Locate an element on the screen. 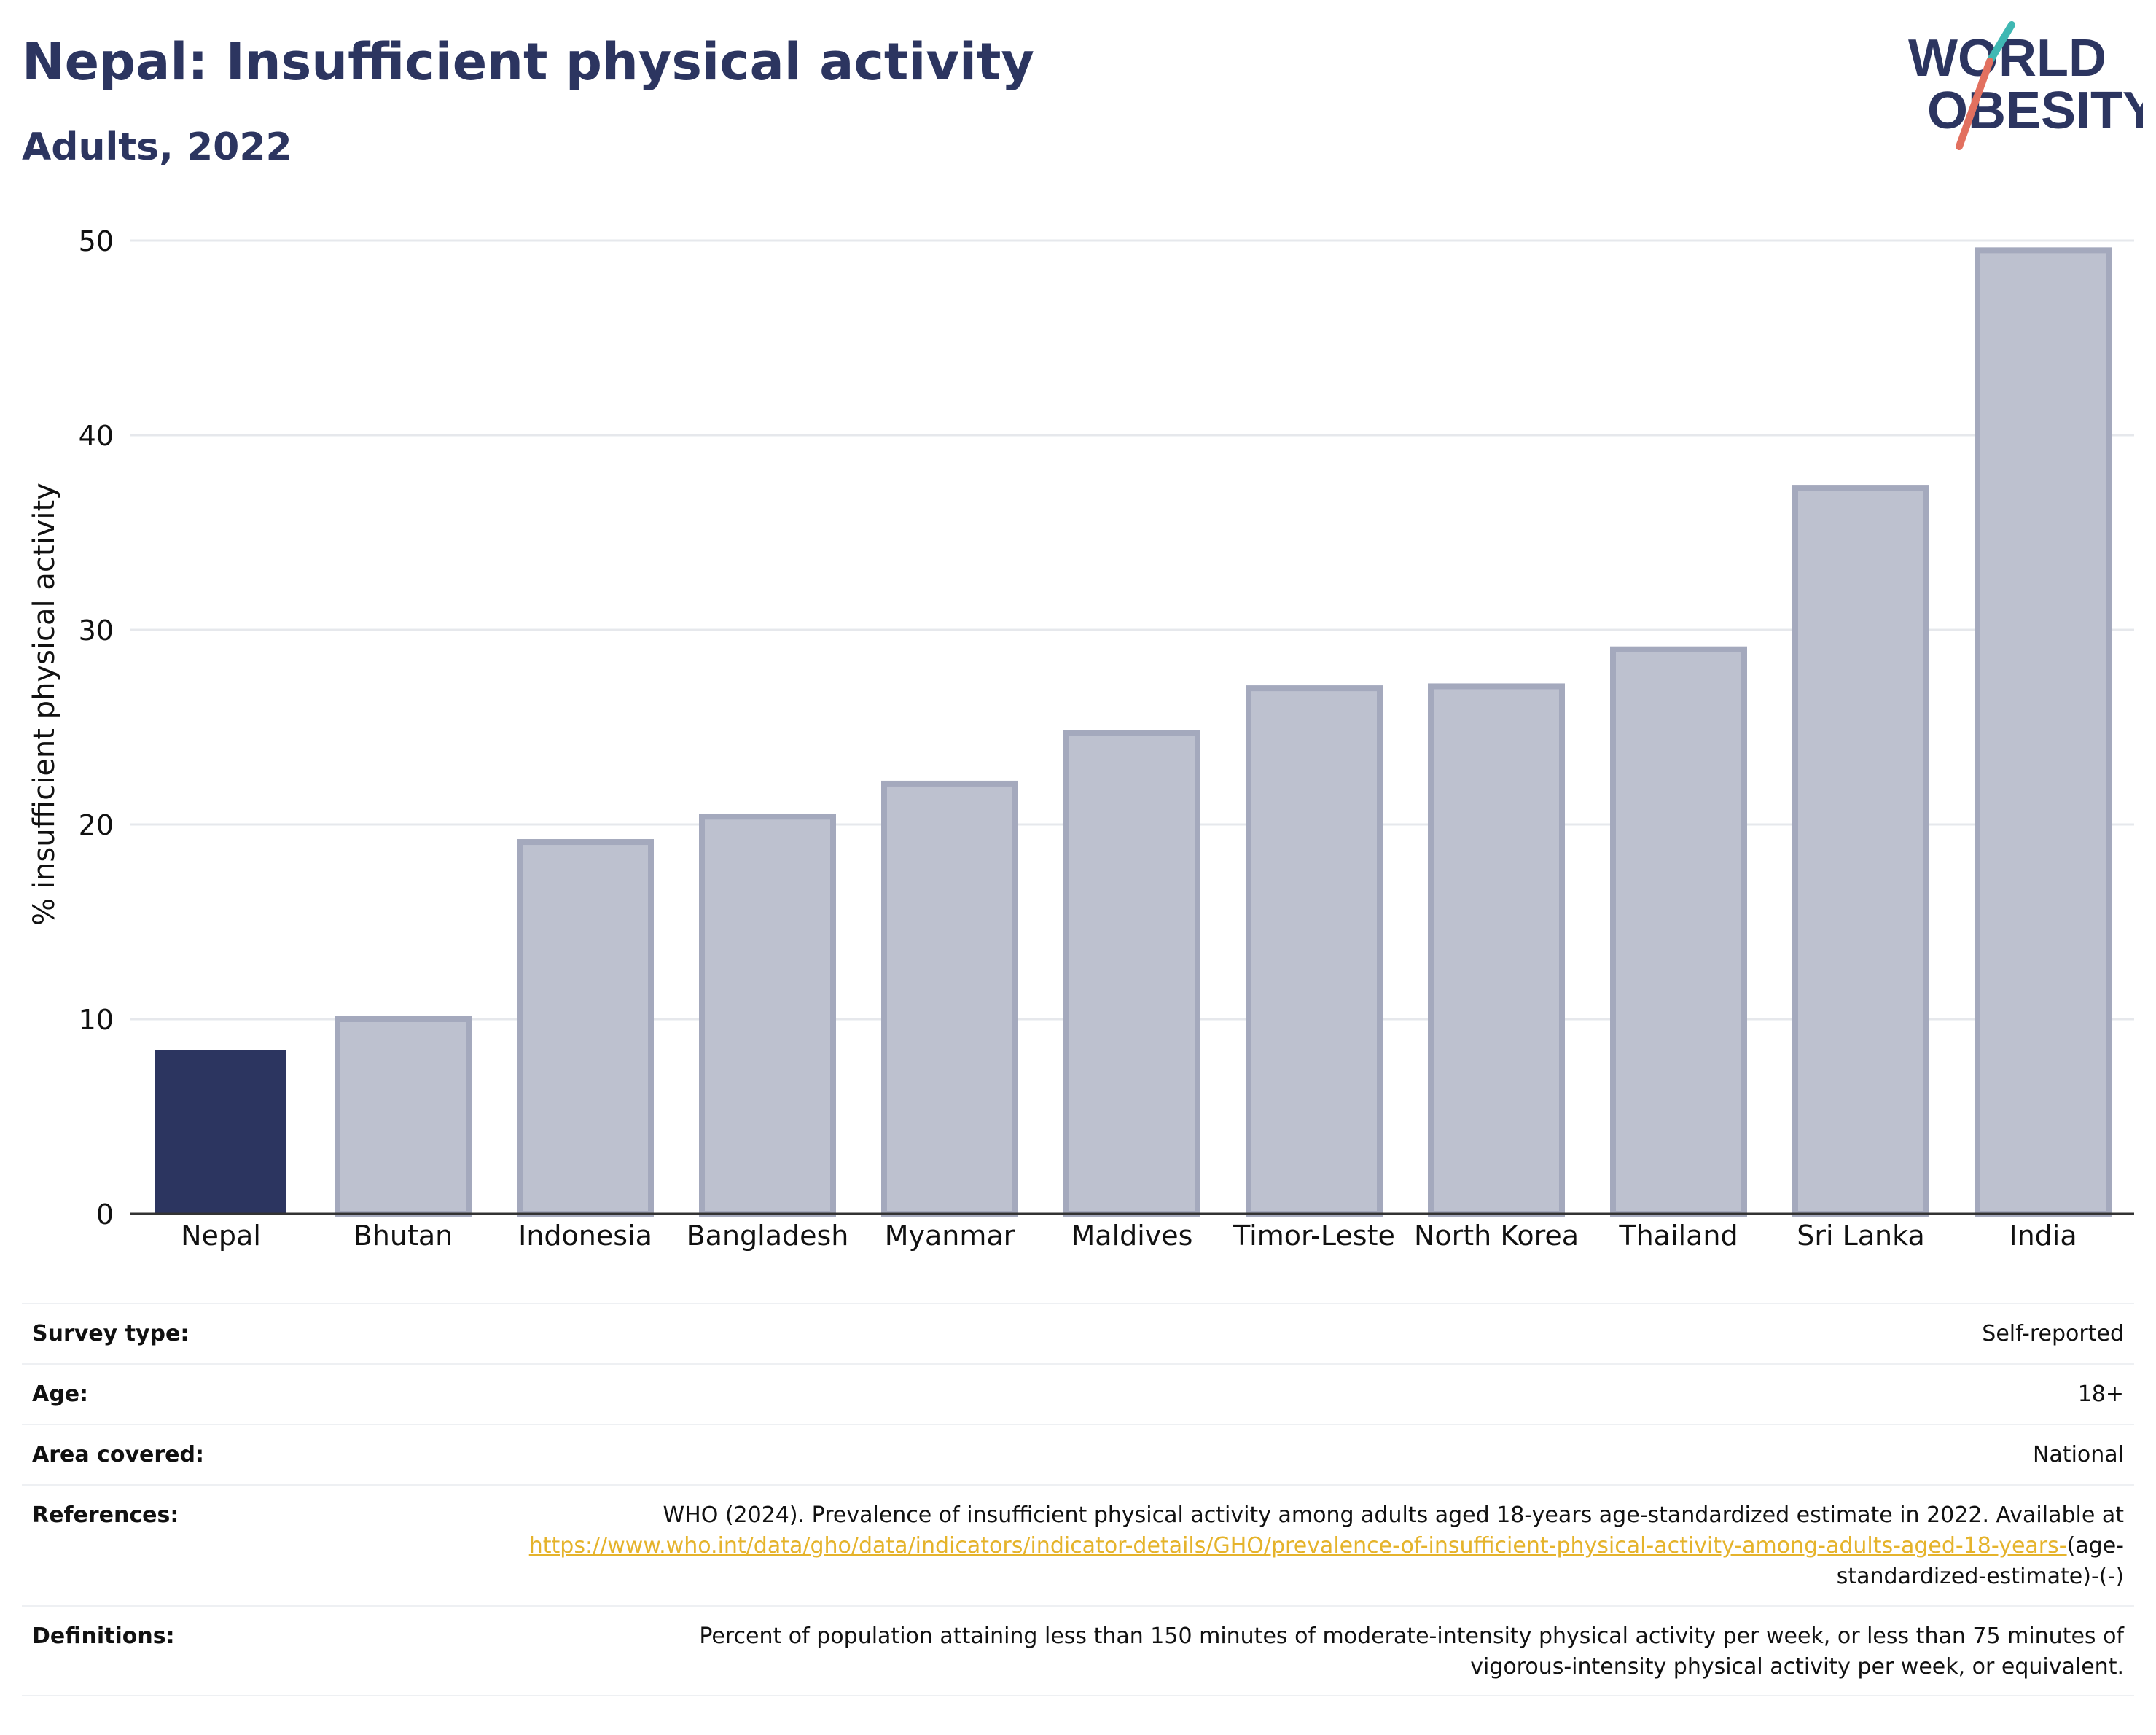 Image resolution: width=2156 pixels, height=1735 pixels. y-tick-label: 30 is located at coordinates (97, 631).